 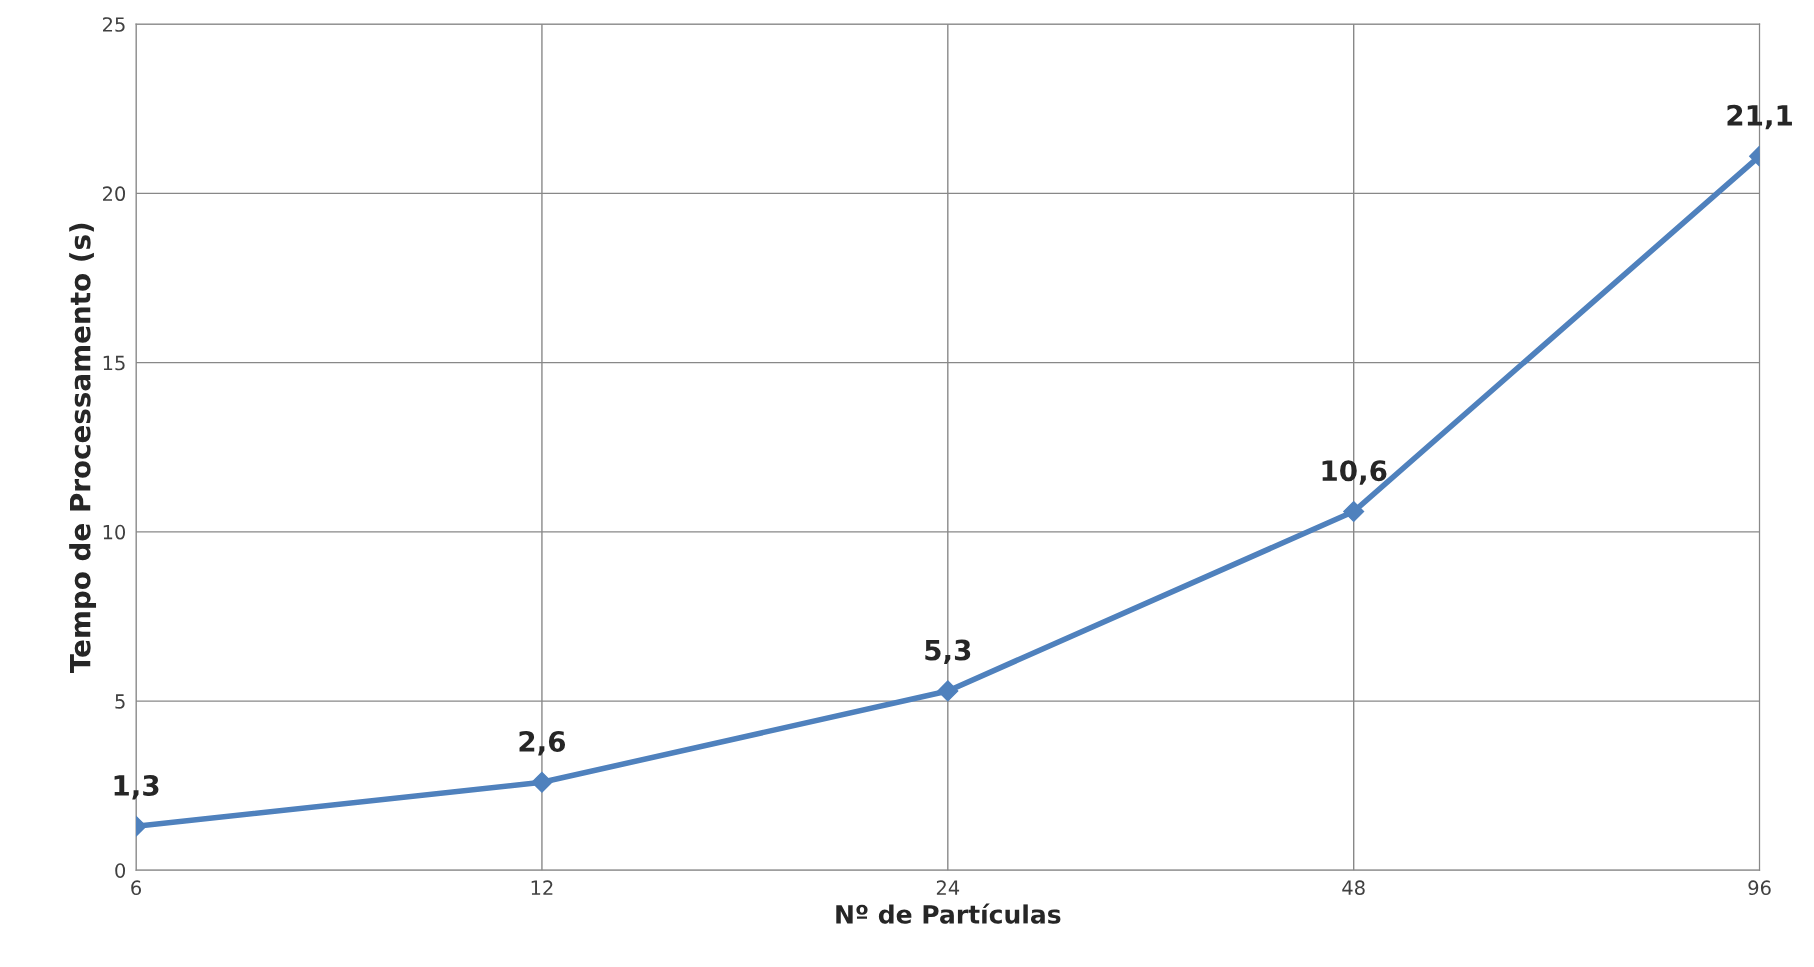 I want to click on point, so click(x=948, y=691).